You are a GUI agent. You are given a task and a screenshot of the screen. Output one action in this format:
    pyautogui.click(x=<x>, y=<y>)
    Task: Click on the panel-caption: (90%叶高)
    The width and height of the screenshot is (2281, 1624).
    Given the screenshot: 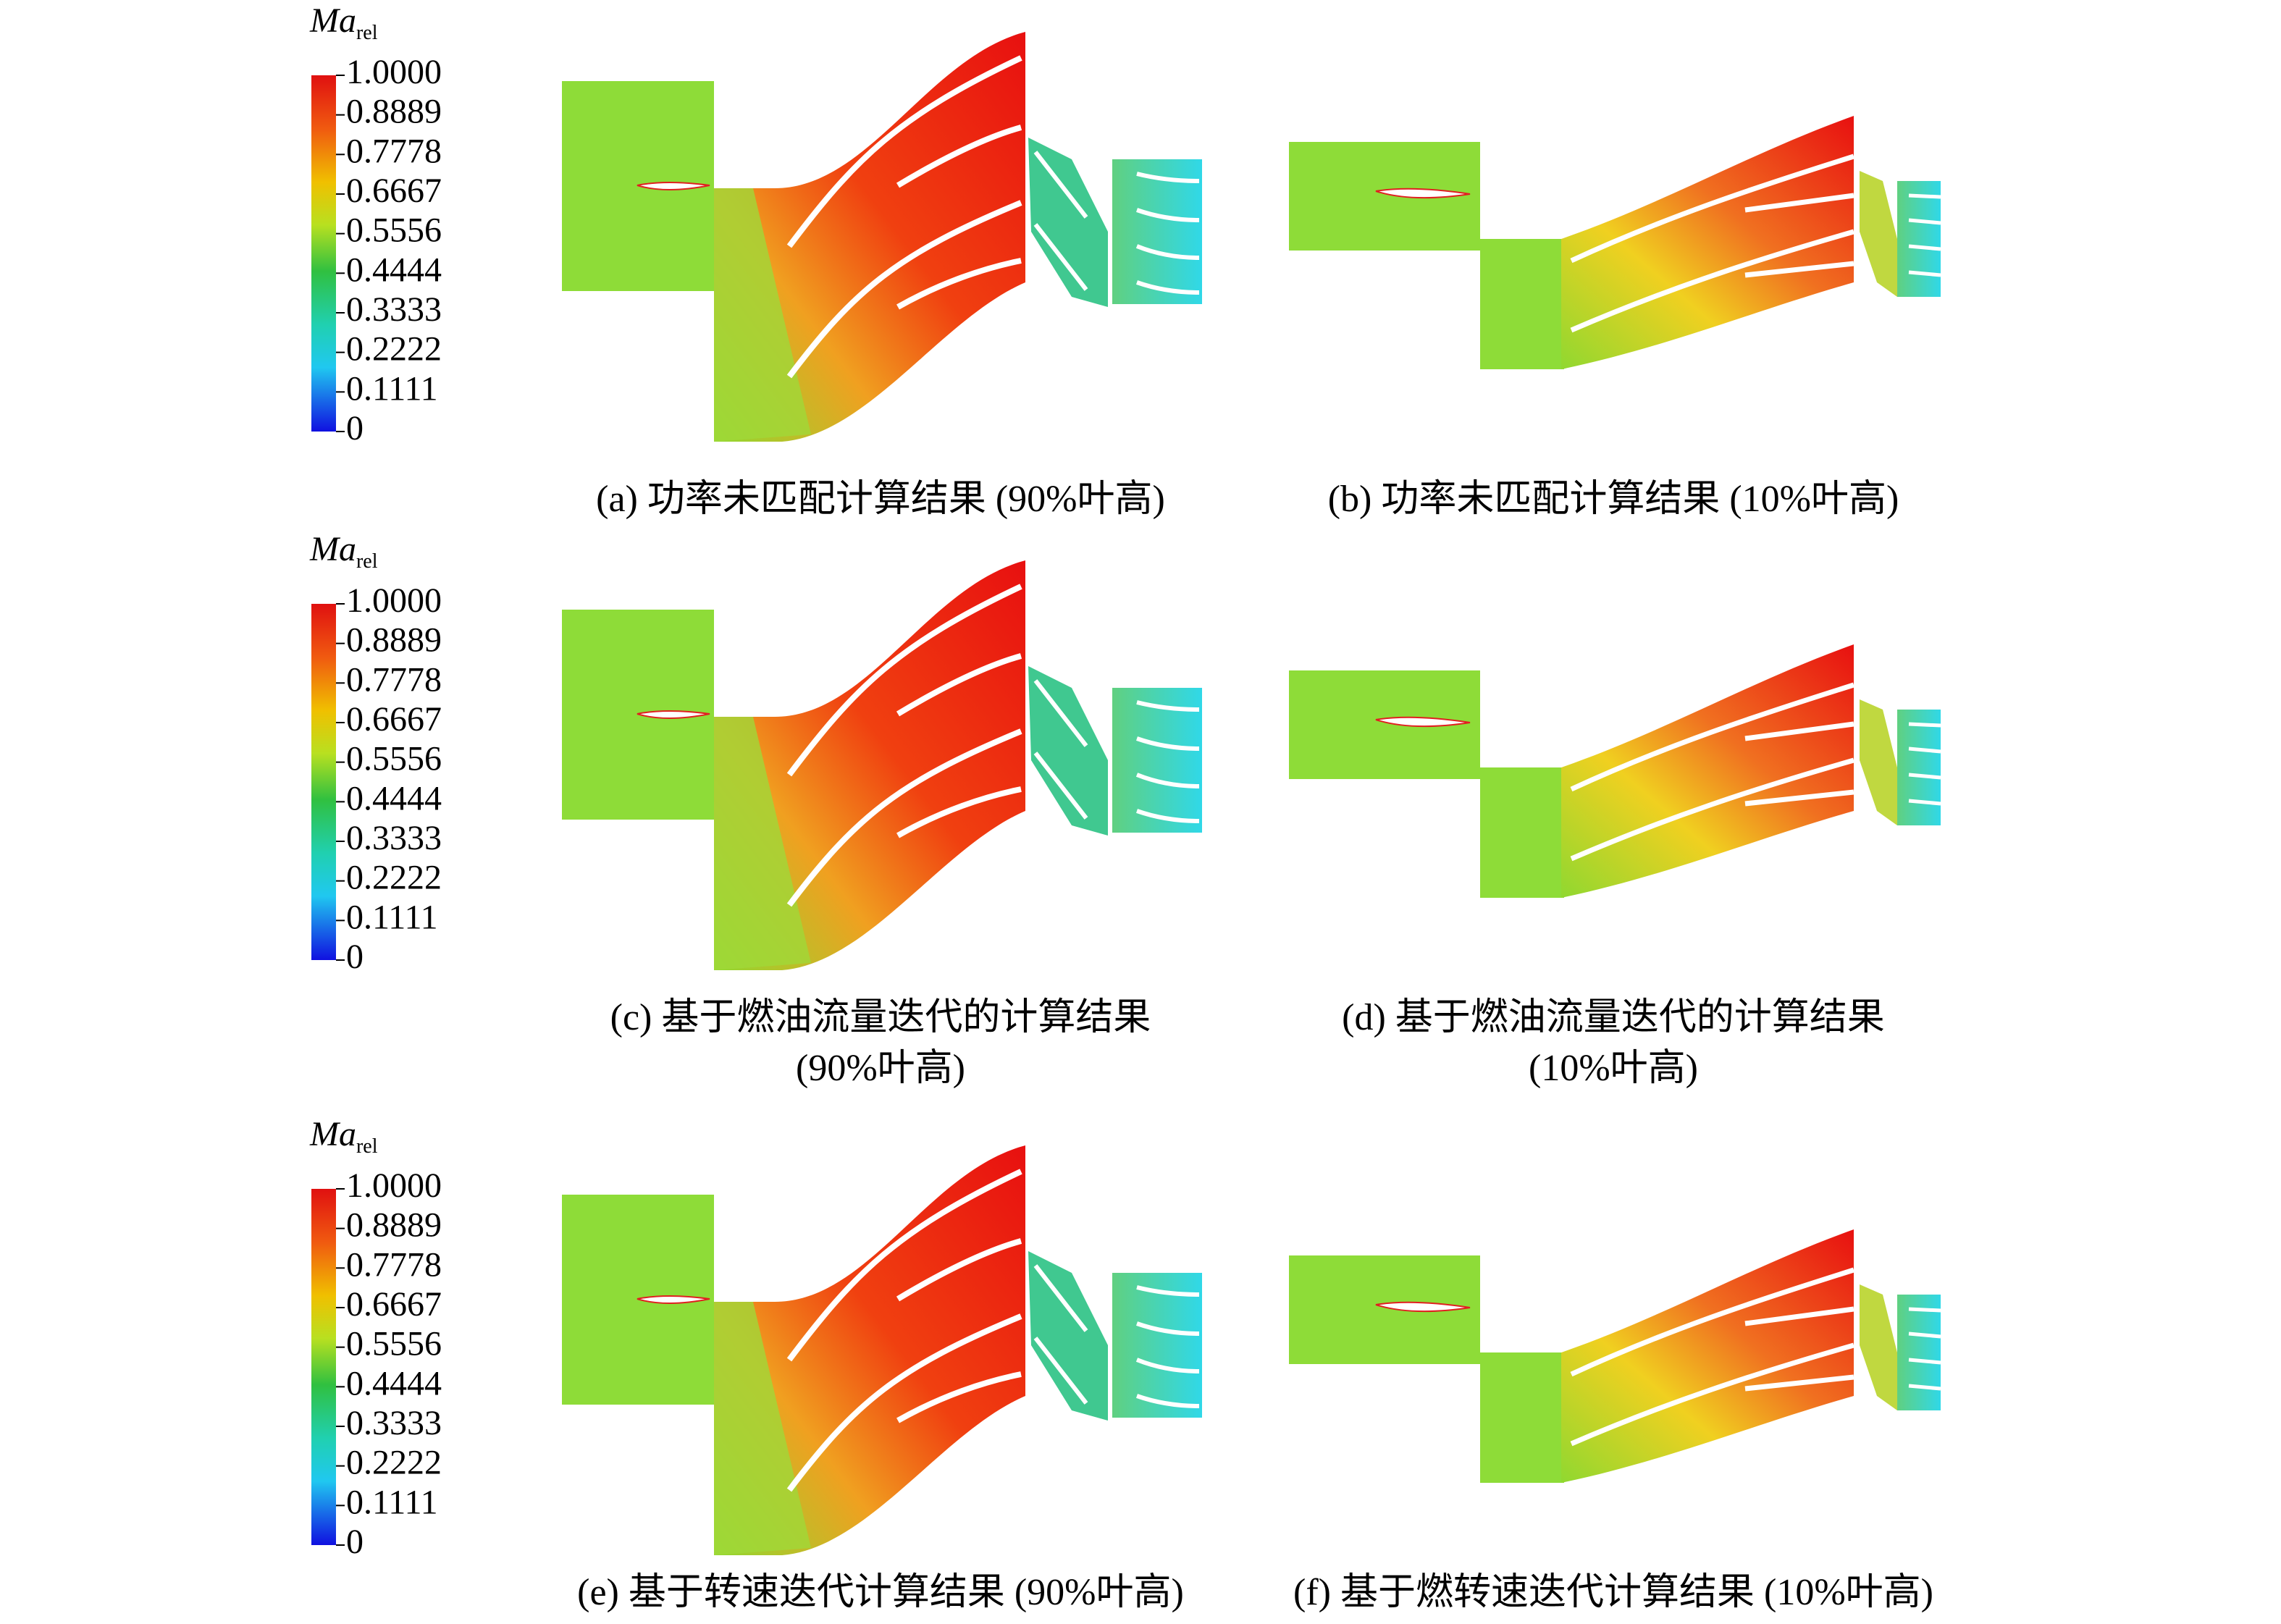 What is the action you would take?
    pyautogui.click(x=881, y=1068)
    